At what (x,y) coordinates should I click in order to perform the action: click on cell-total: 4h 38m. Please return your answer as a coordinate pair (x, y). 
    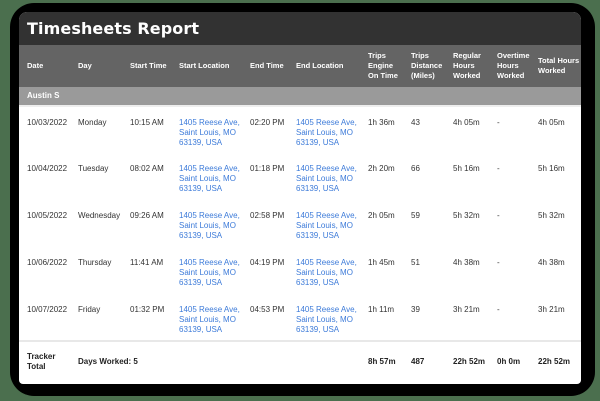
    Looking at the image, I should click on (551, 262).